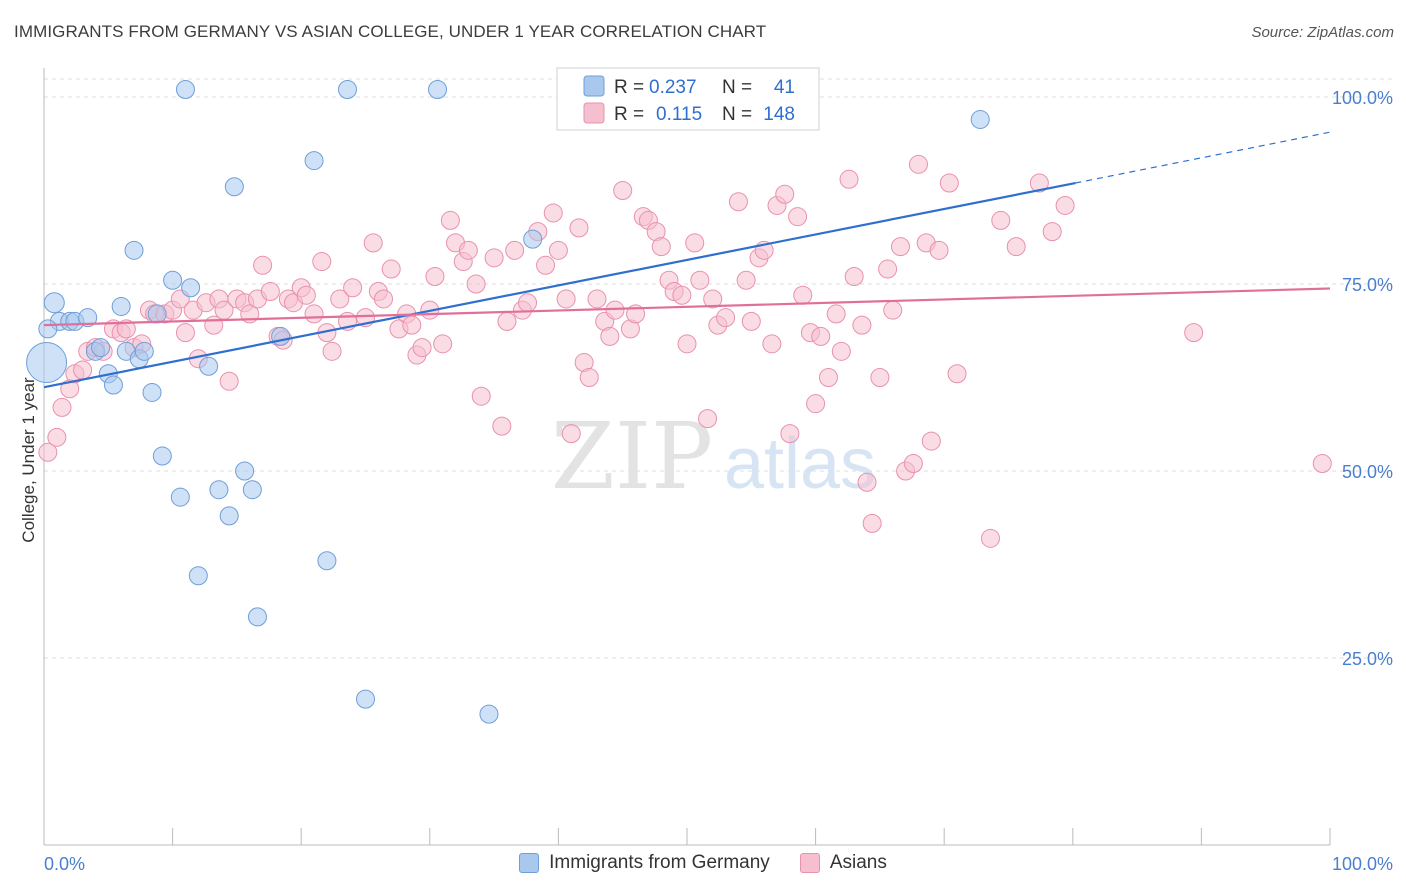 The image size is (1406, 892). I want to click on legend-r-label-pink: R =, so click(629, 114).